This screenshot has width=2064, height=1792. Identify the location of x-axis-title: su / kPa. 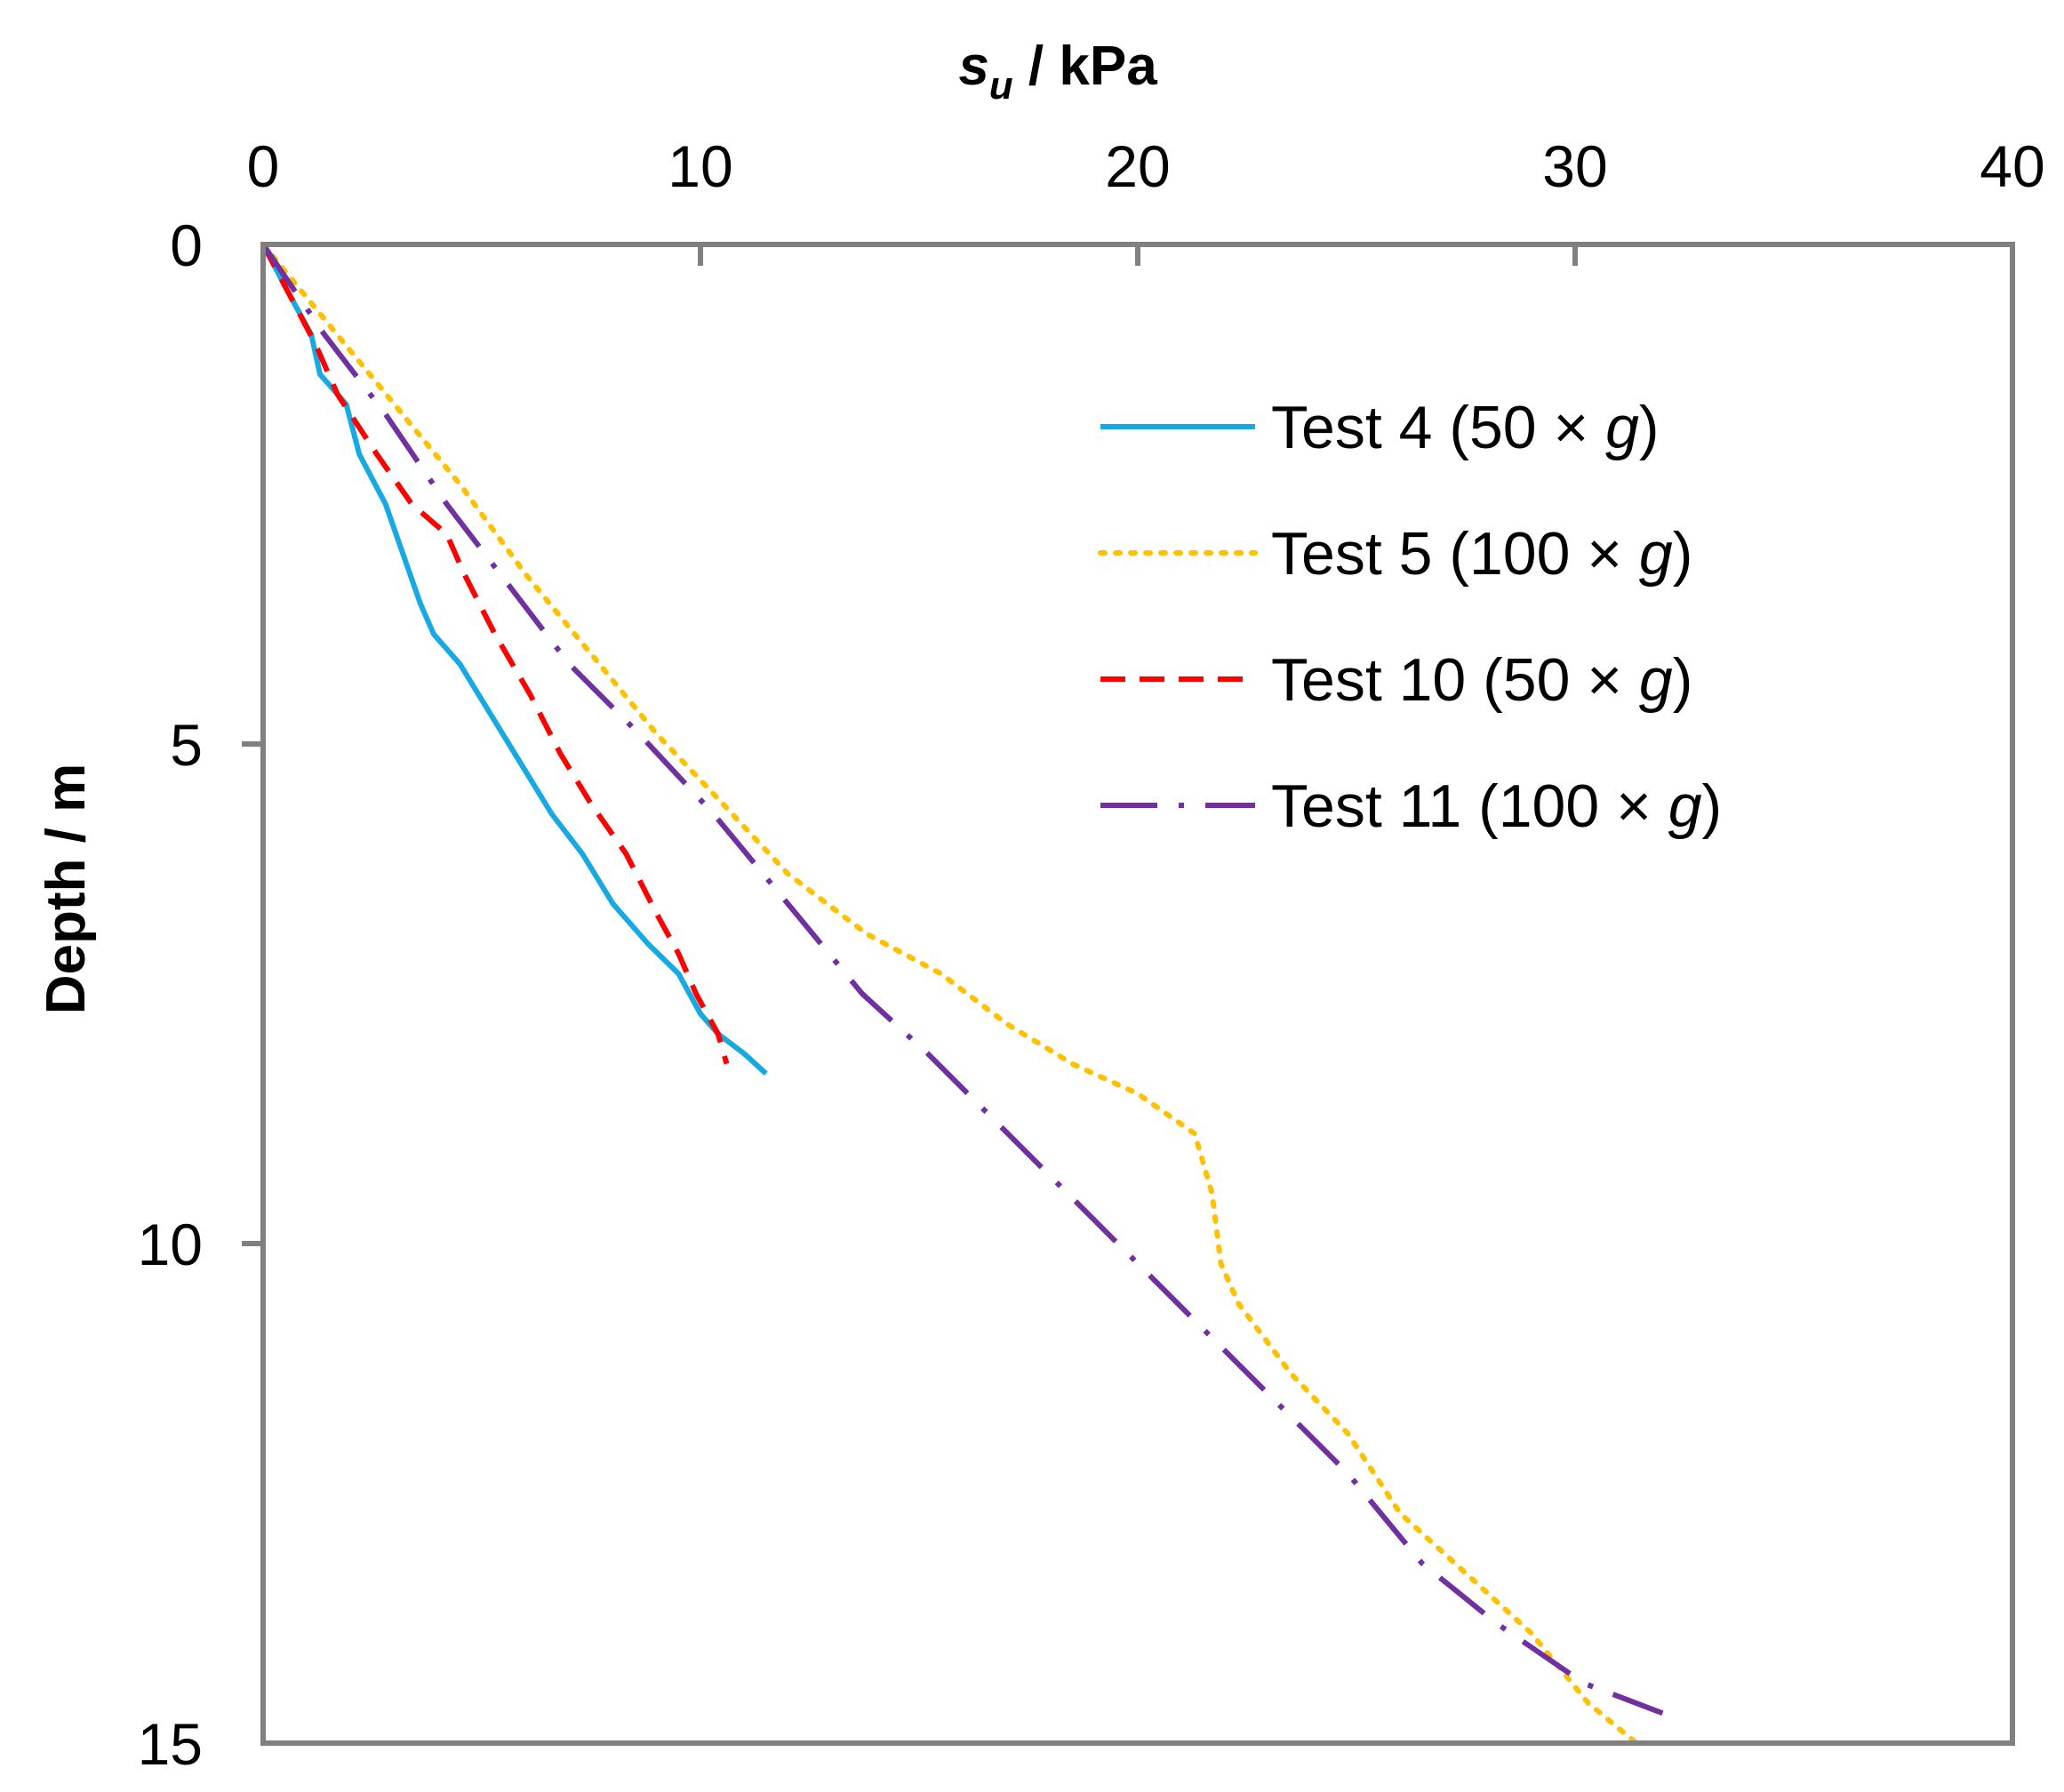
(1057, 72).